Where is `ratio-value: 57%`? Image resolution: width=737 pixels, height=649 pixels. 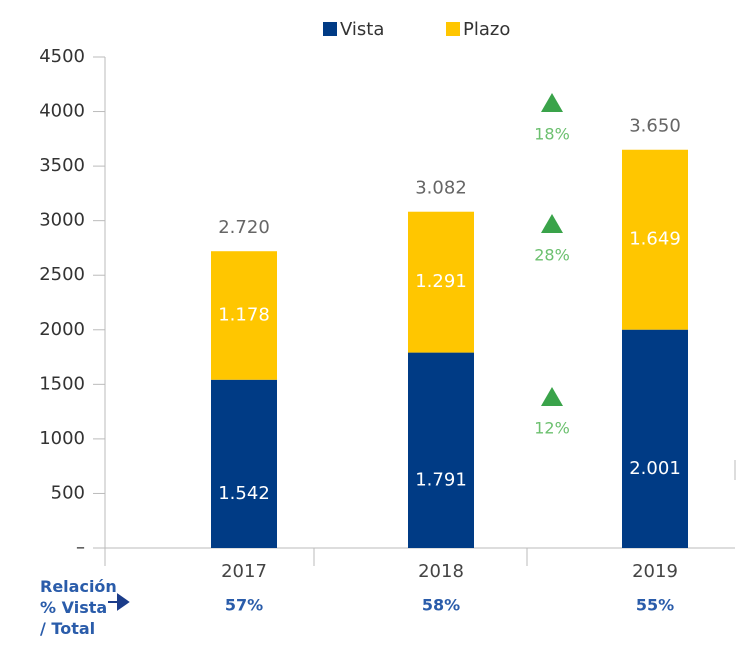
ratio-value: 57% is located at coordinates (244, 605).